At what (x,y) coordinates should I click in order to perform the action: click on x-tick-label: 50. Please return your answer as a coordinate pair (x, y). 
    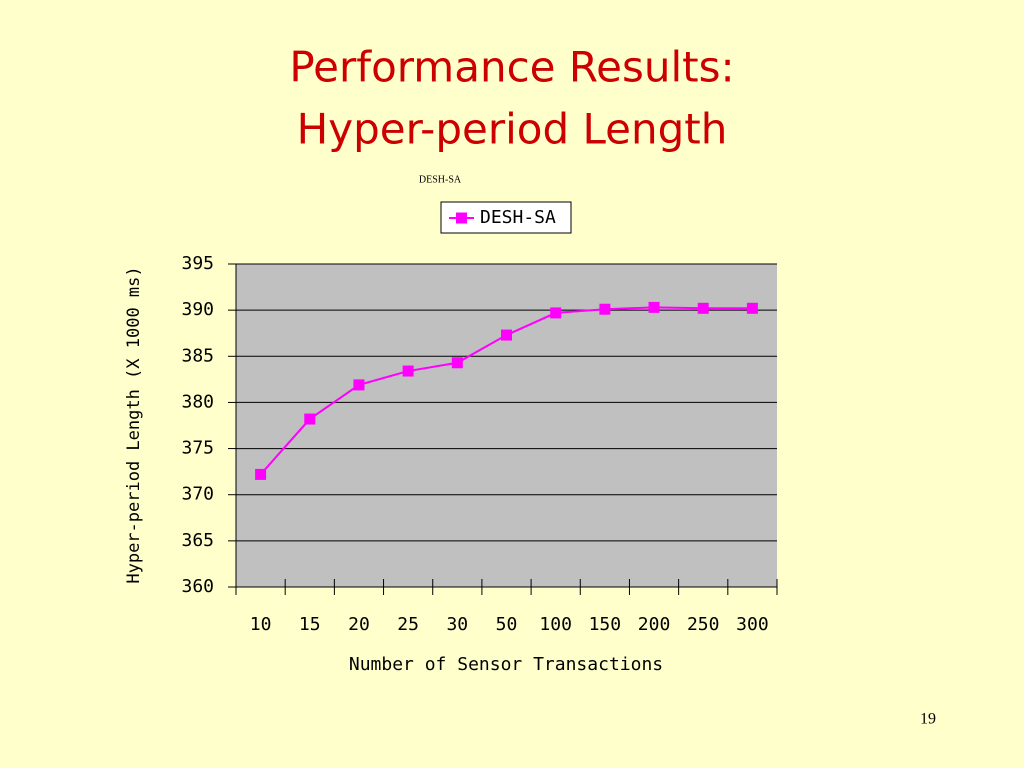
    Looking at the image, I should click on (507, 624).